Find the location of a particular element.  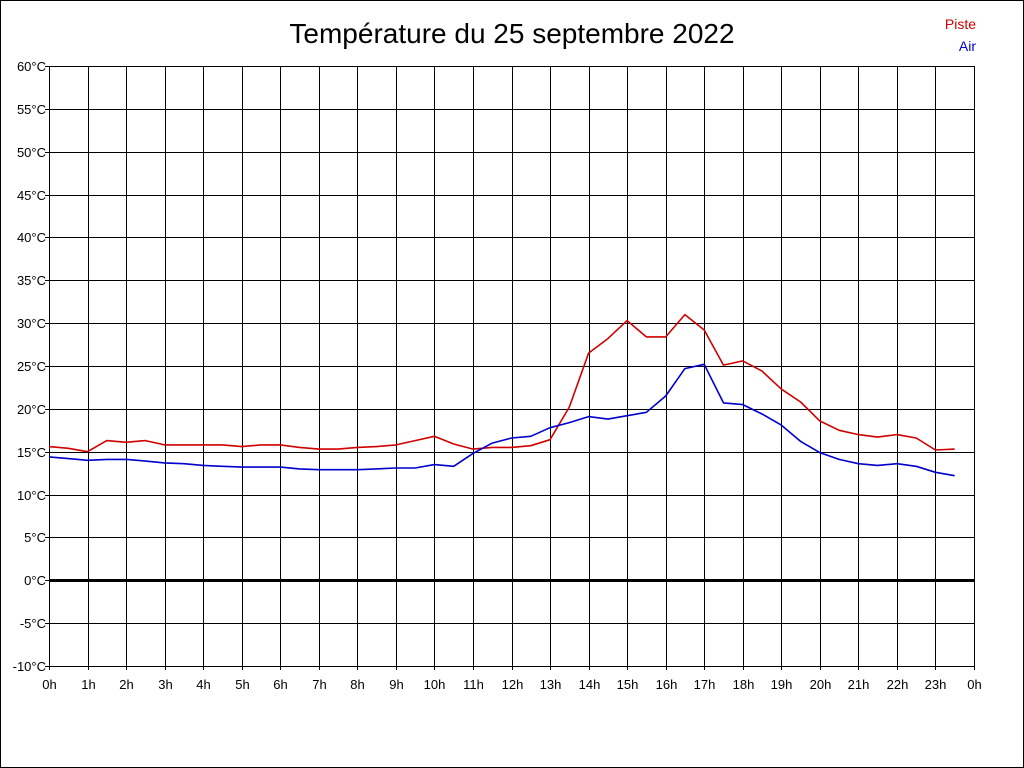

x-tick-label: 14h is located at coordinates (590, 684).